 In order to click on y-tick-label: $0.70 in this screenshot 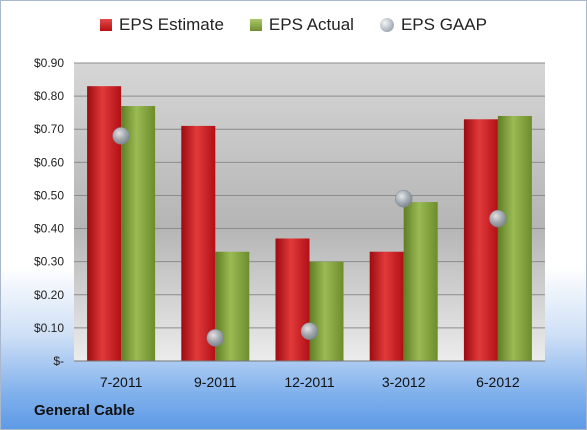, I will do `click(49, 129)`.